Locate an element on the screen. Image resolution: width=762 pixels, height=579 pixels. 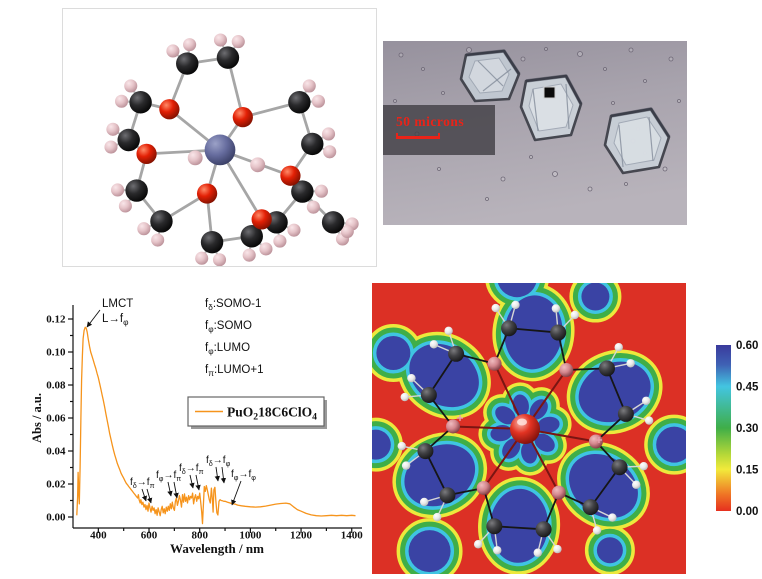
svg-text: 400 is located at coordinates (98, 536).